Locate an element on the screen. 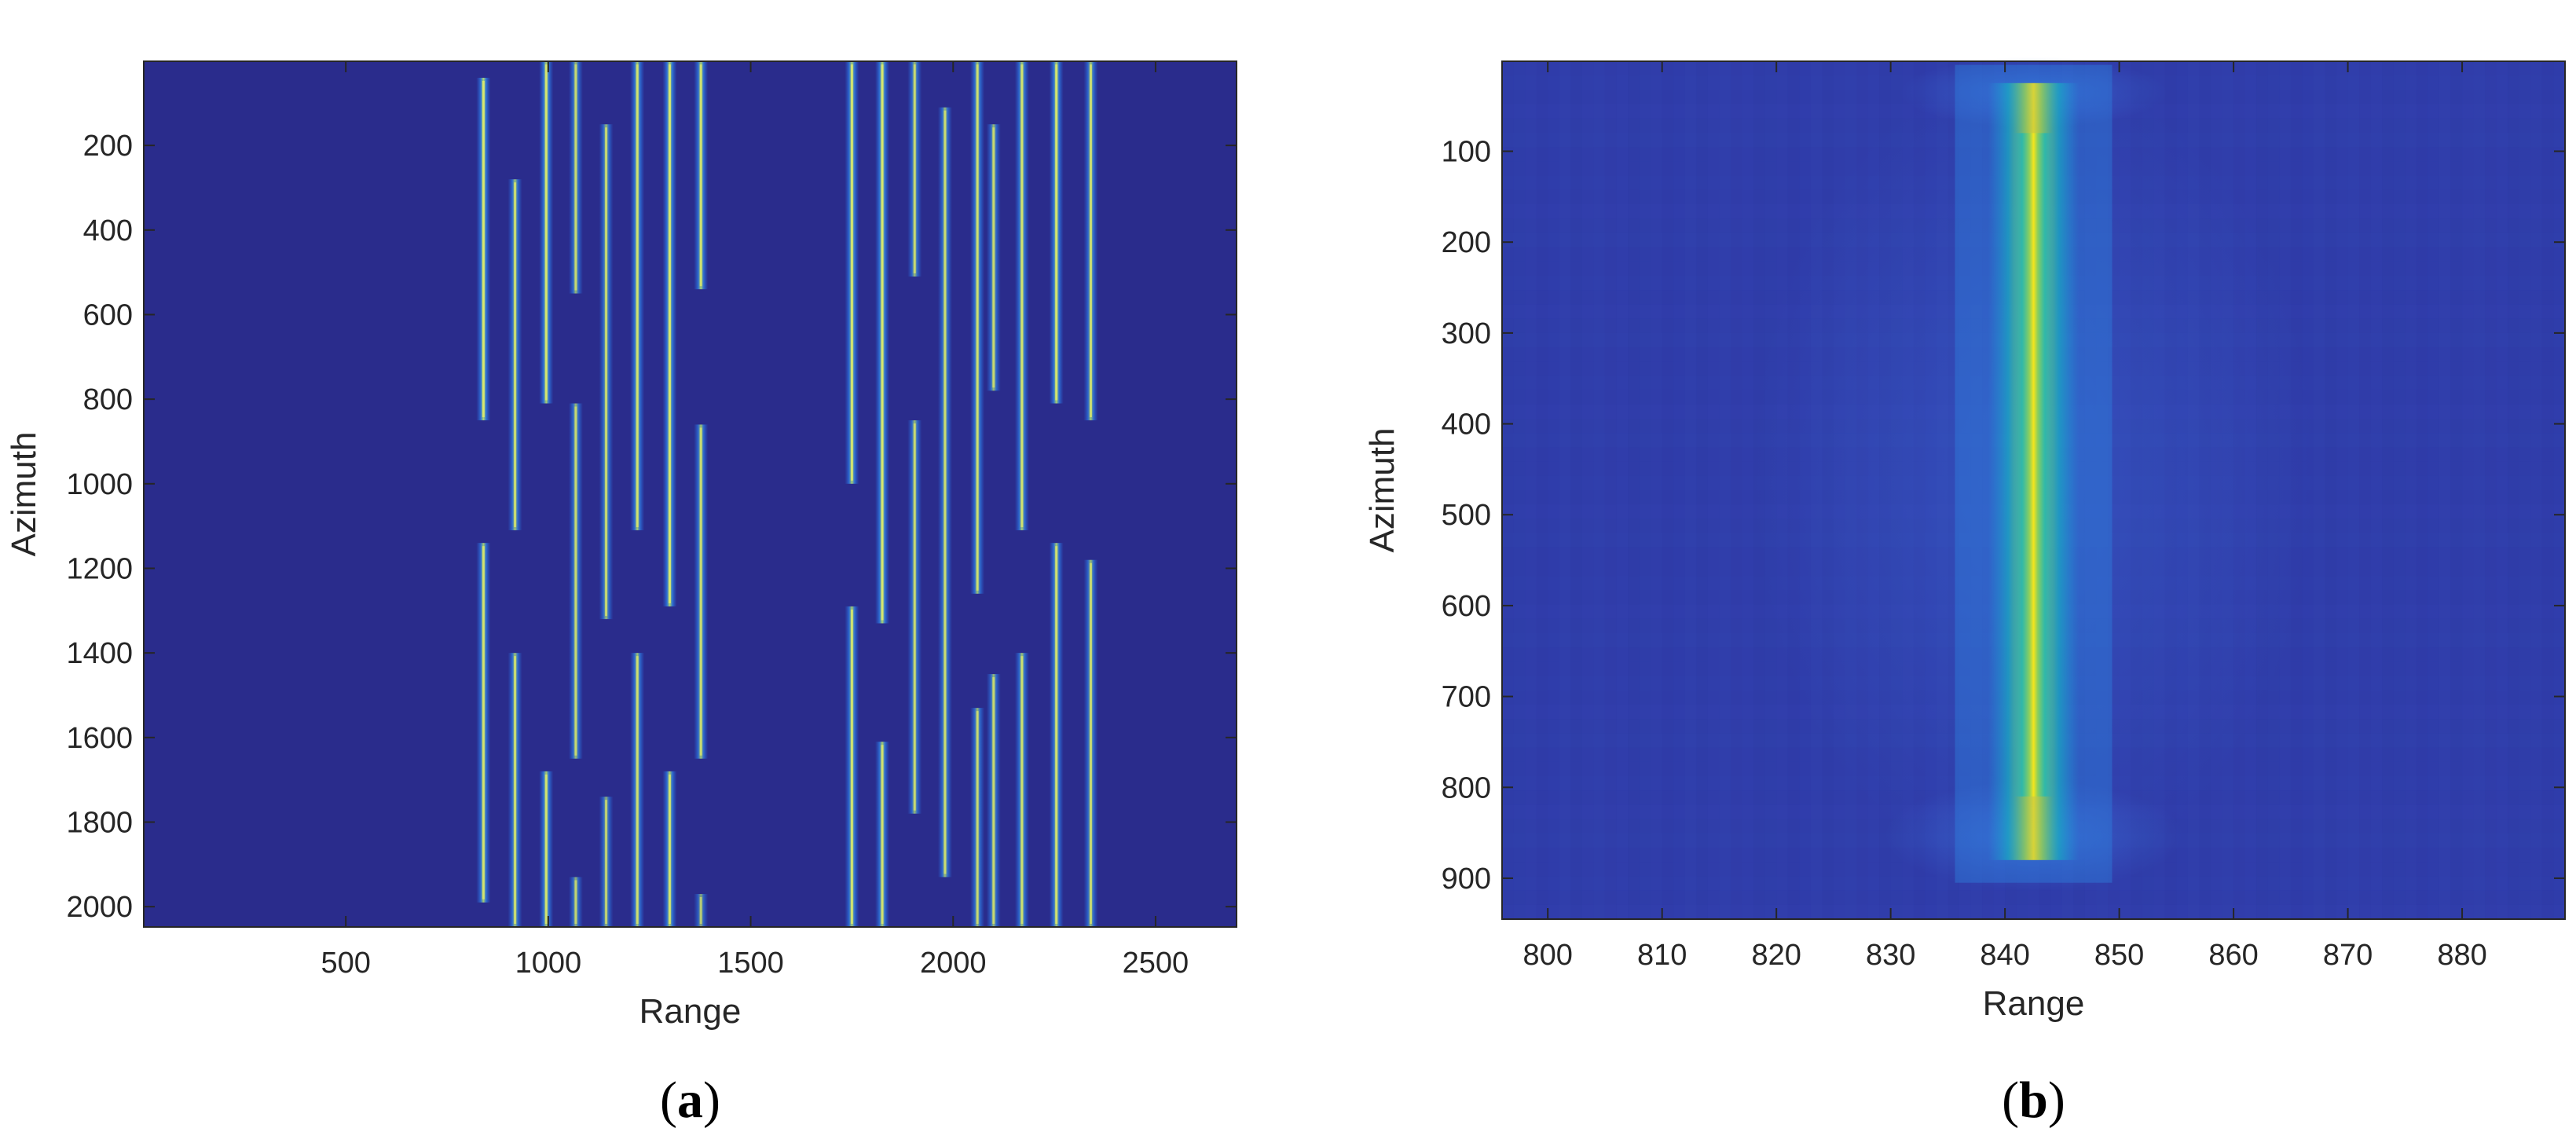  panel-b-label: (b) is located at coordinates (2033, 1100).